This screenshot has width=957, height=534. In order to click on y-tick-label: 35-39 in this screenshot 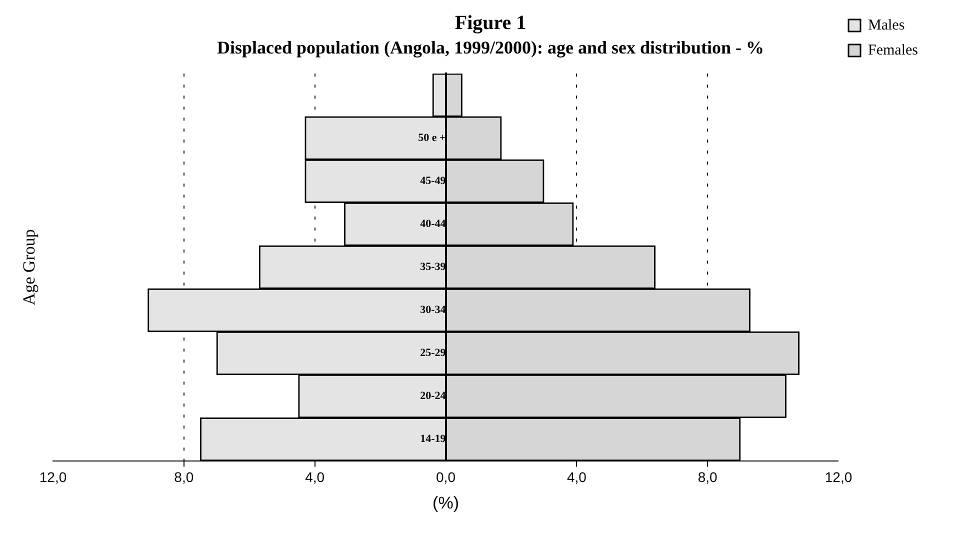, I will do `click(433, 267)`.